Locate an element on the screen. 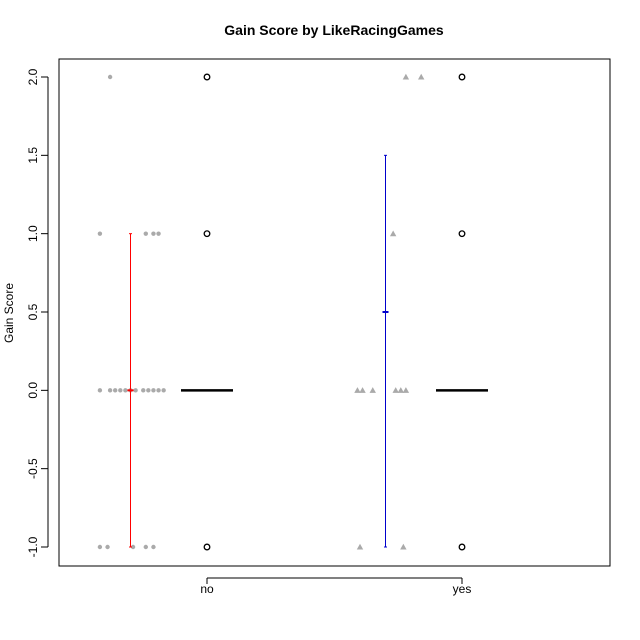 The height and width of the screenshot is (640, 640). y-tick-label: 0.0 is located at coordinates (33, 390).